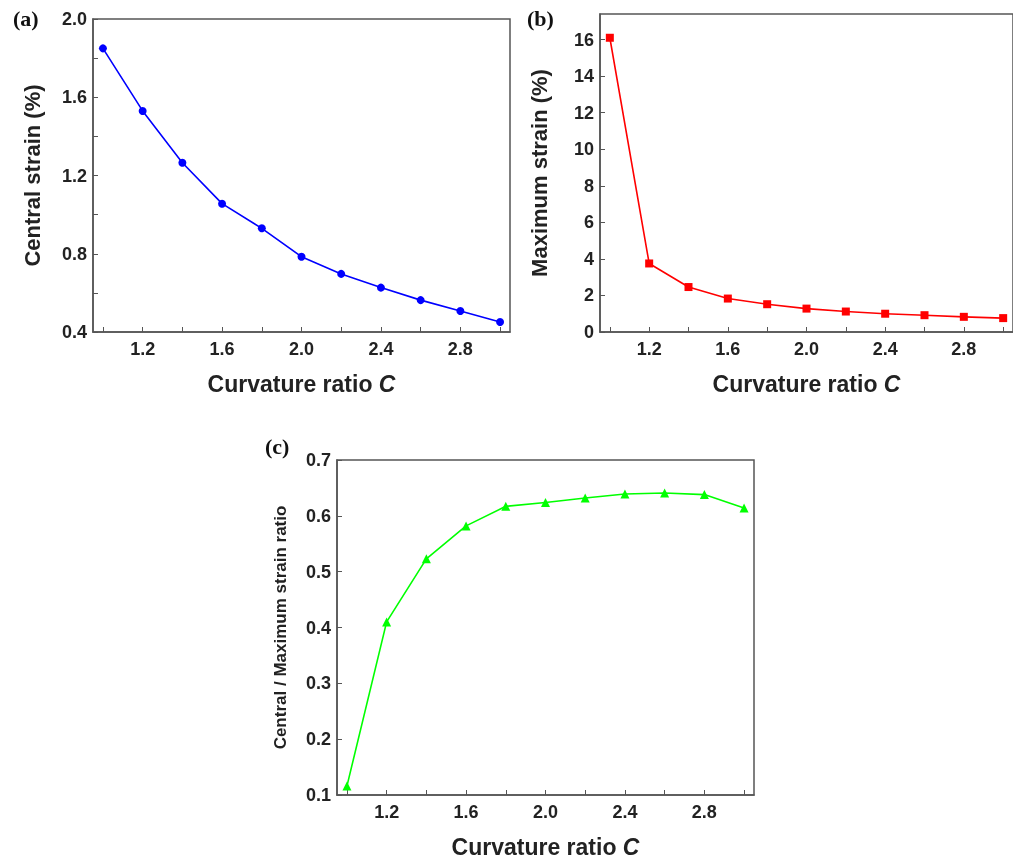 This screenshot has height=866, width=1013. What do you see at coordinates (583, 149) in the screenshot?
I see `y-tick-label: 10` at bounding box center [583, 149].